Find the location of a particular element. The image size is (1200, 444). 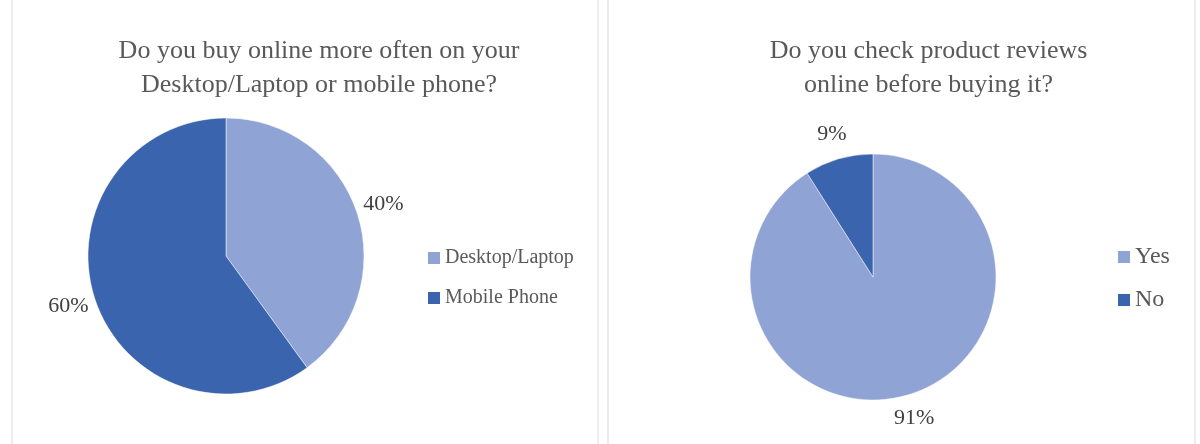

chart-title: Do you check product reviews online before buying it? is located at coordinates (928, 66).